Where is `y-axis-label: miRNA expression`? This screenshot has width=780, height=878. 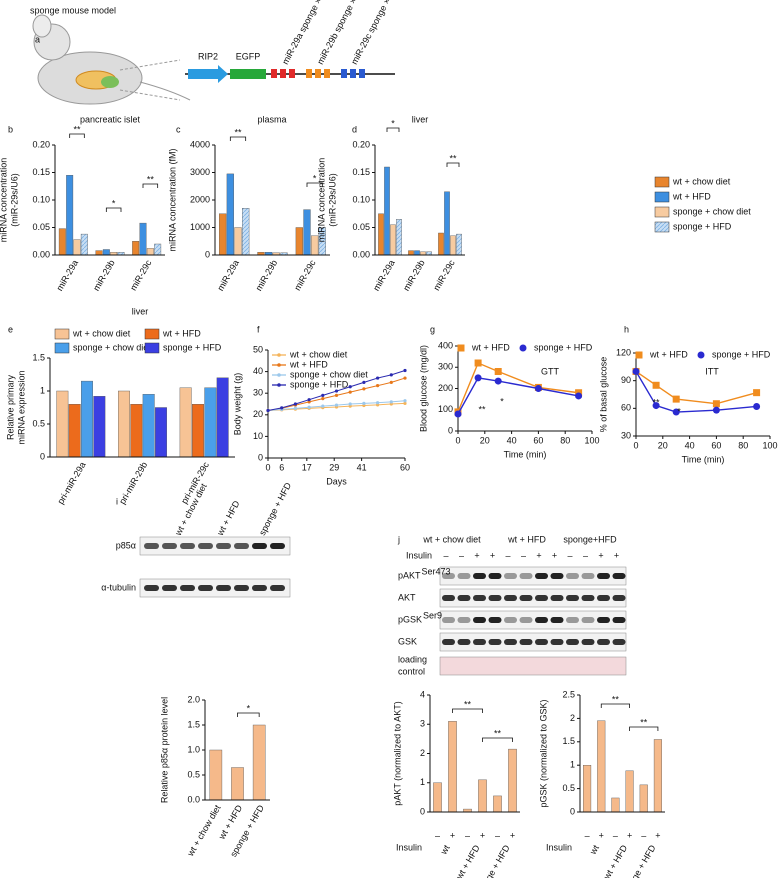
y-axis-label: miRNA expression is located at coordinates (21, 407).